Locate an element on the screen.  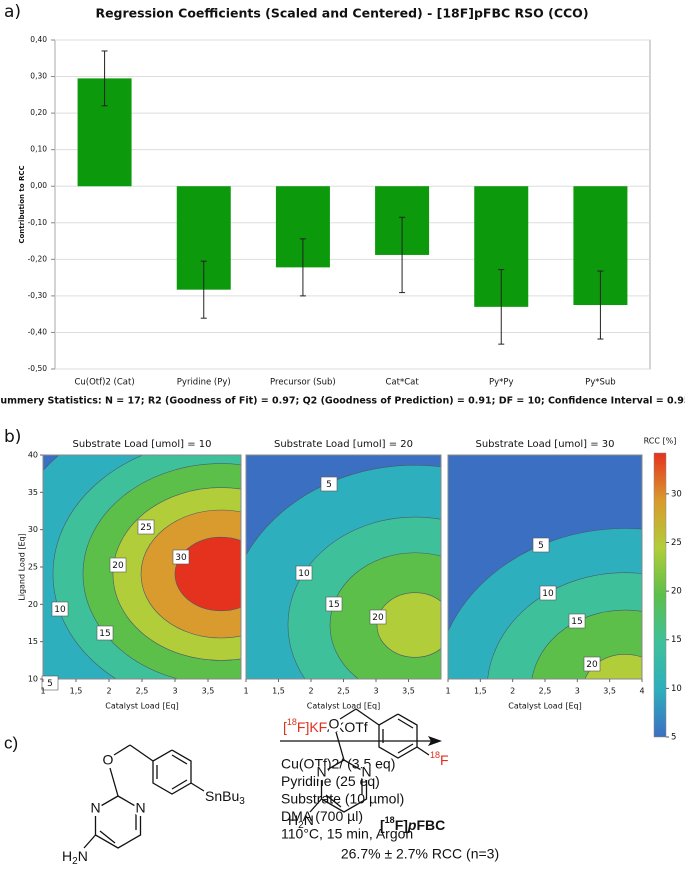
fluorine-label: 18F is located at coordinates (439, 758).